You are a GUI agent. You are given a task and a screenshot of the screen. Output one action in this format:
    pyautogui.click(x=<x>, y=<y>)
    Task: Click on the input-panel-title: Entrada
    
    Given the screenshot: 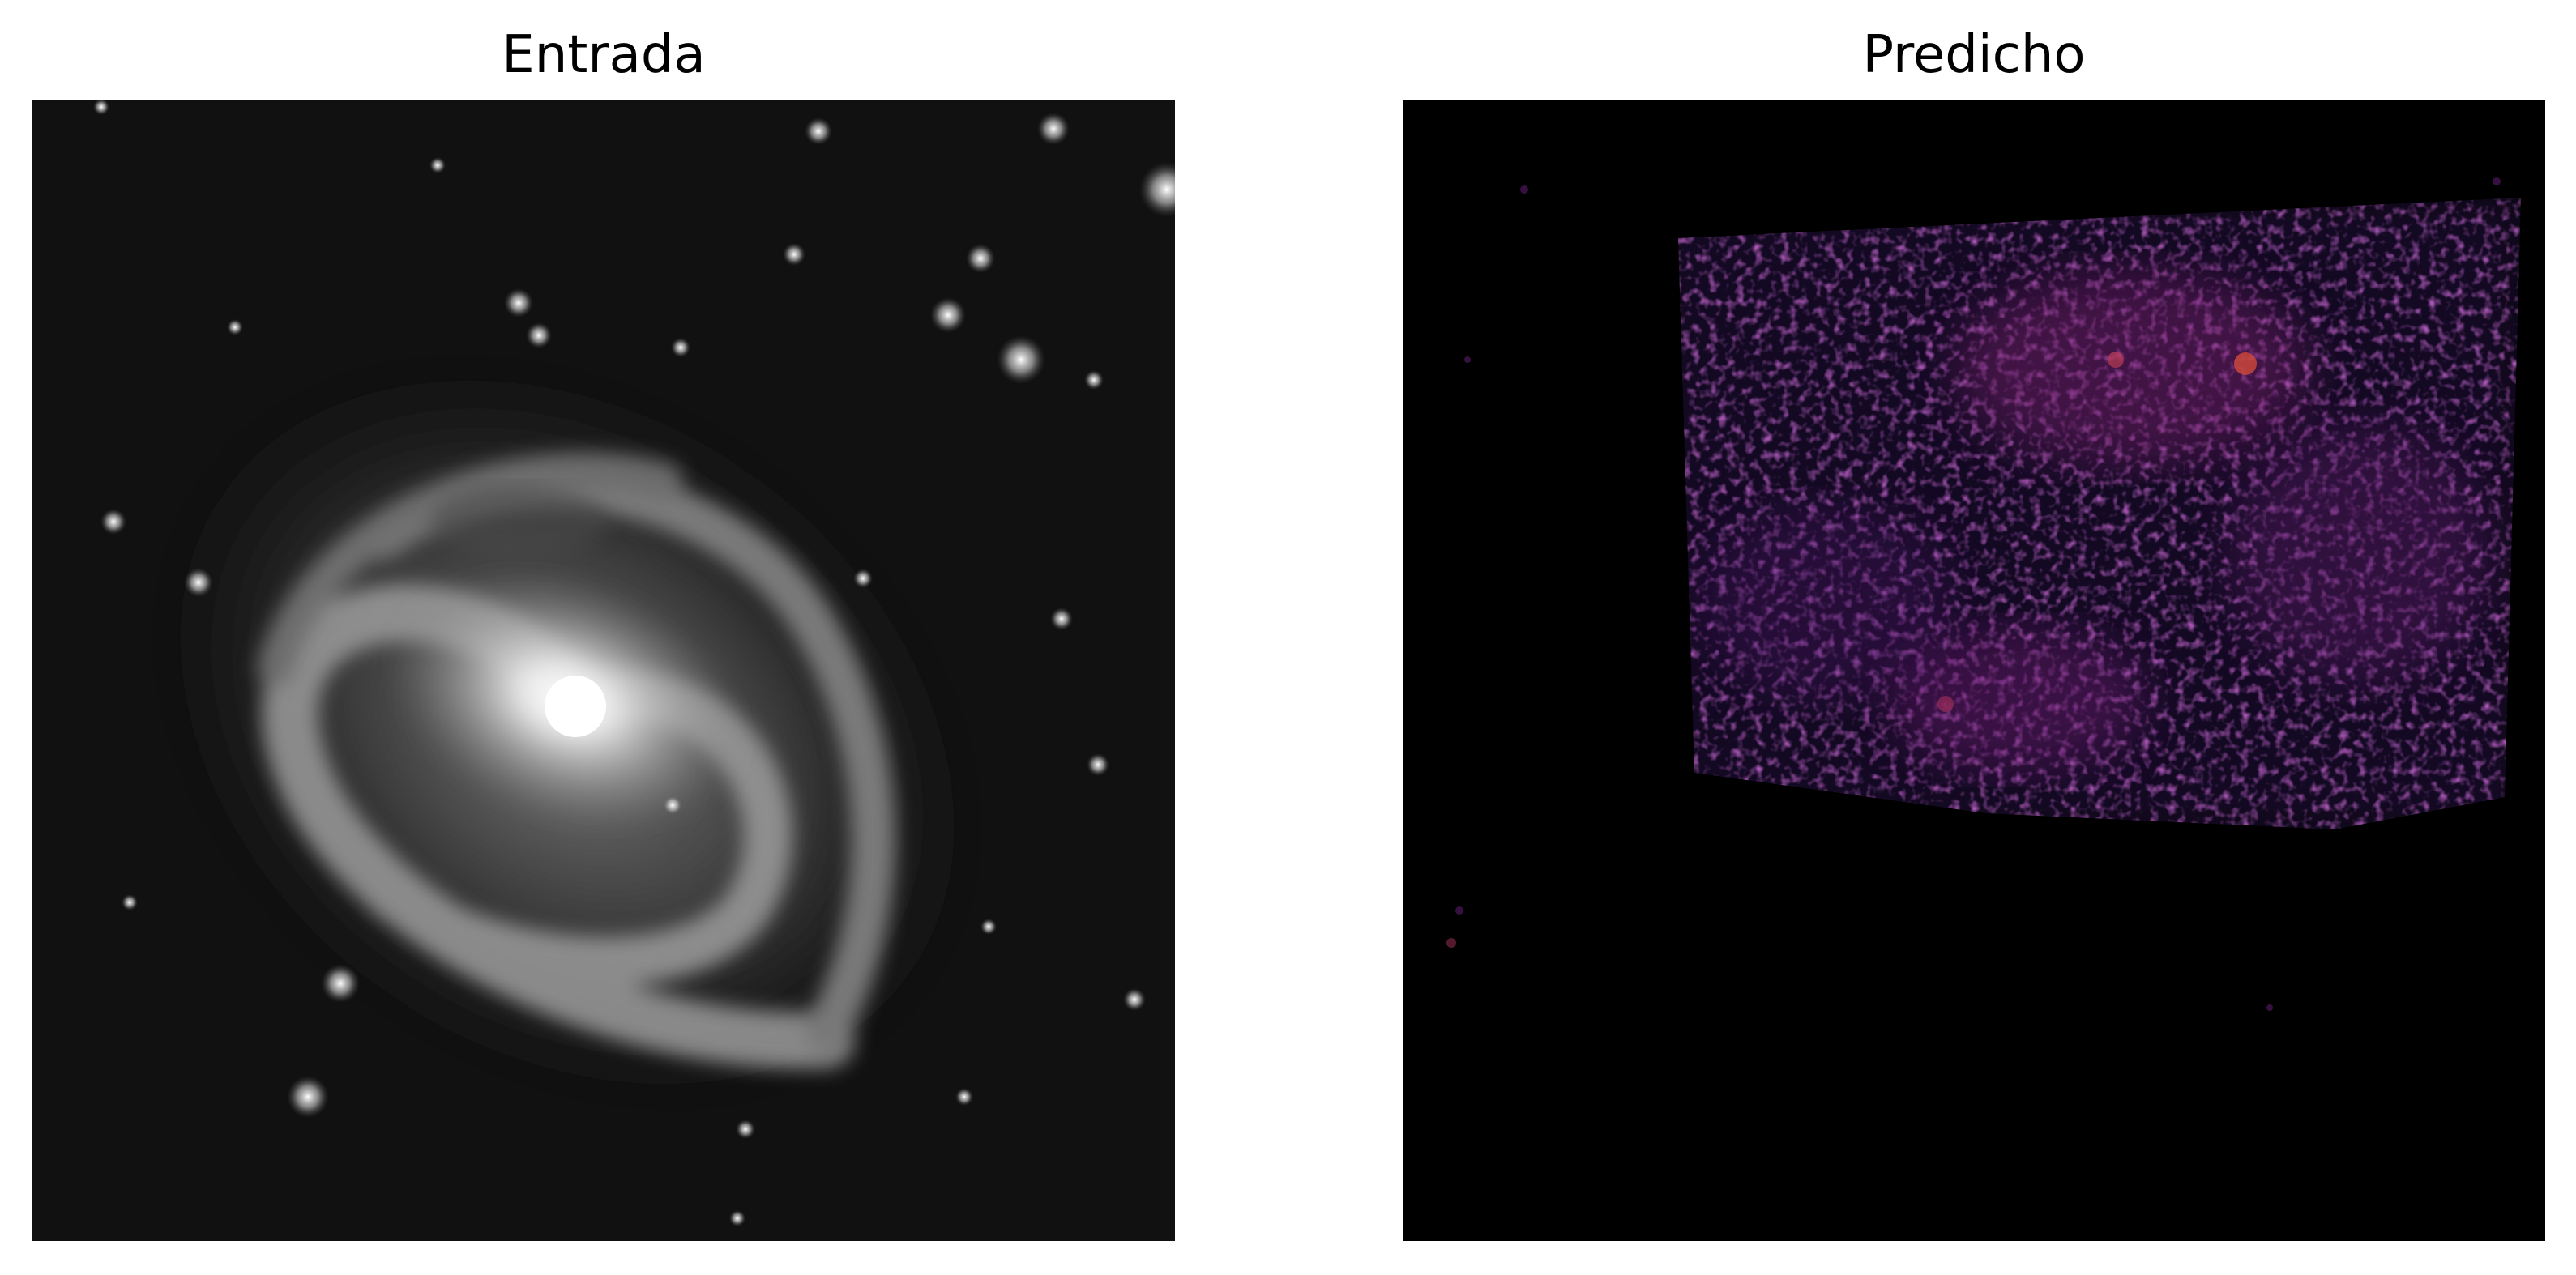 What is the action you would take?
    pyautogui.click(x=604, y=55)
    